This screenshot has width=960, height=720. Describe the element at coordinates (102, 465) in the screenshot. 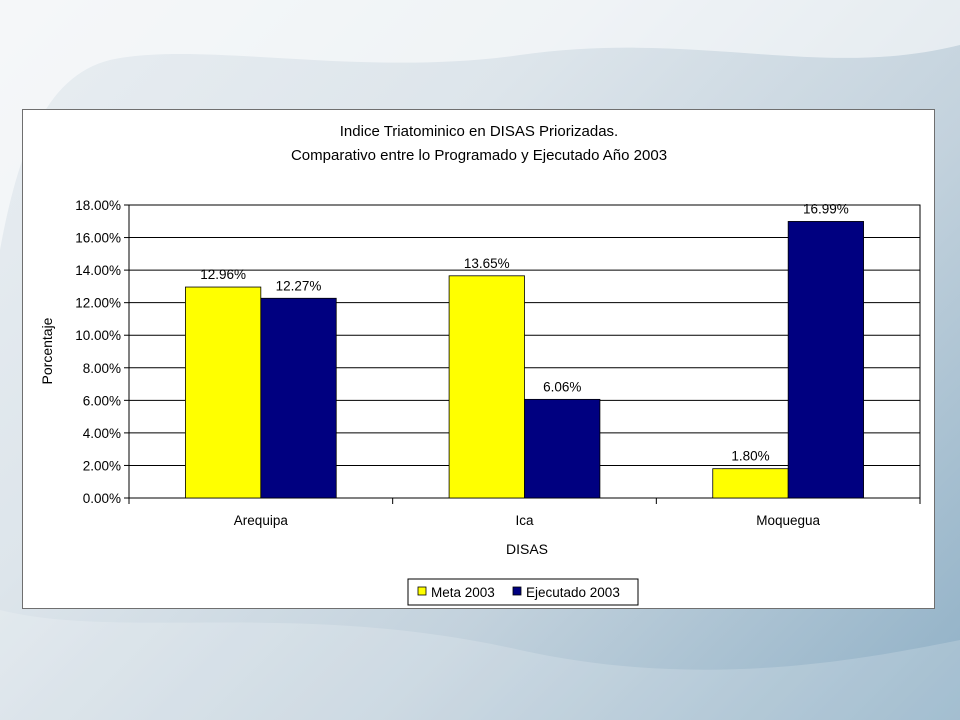

I see `y-tick-label: 2.00%` at that location.